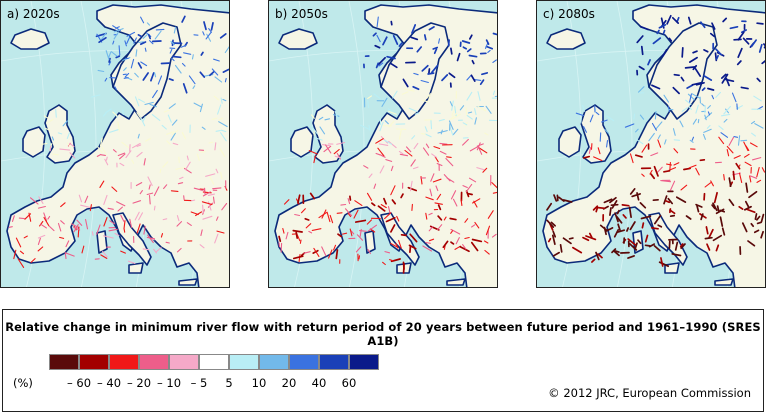  Describe the element at coordinates (289, 383) in the screenshot. I see `legend-tick-label: 20` at that location.